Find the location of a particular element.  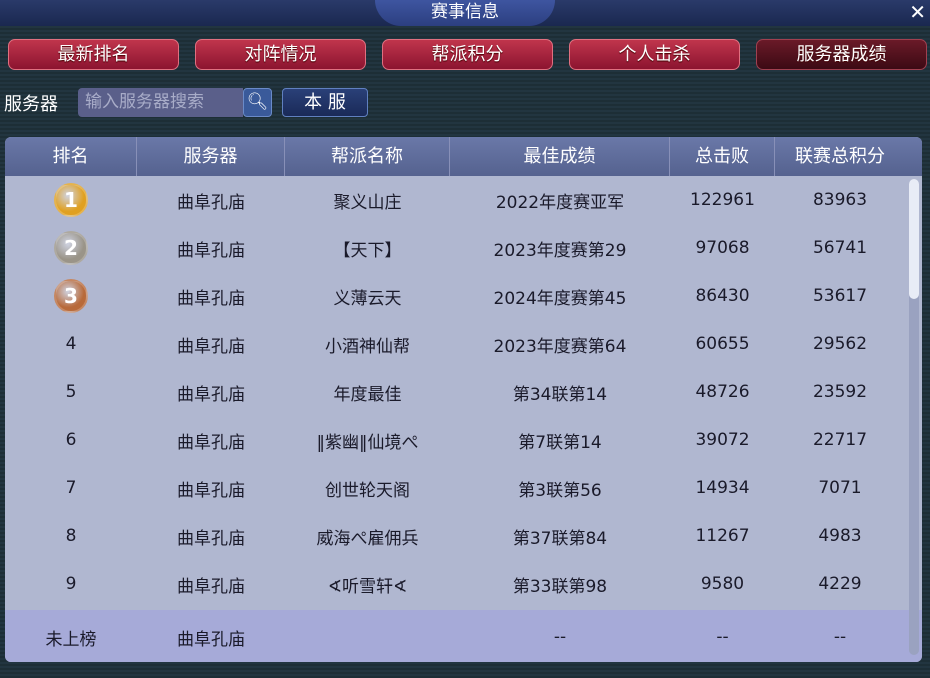

cell-kills: 60655 is located at coordinates (722, 344).